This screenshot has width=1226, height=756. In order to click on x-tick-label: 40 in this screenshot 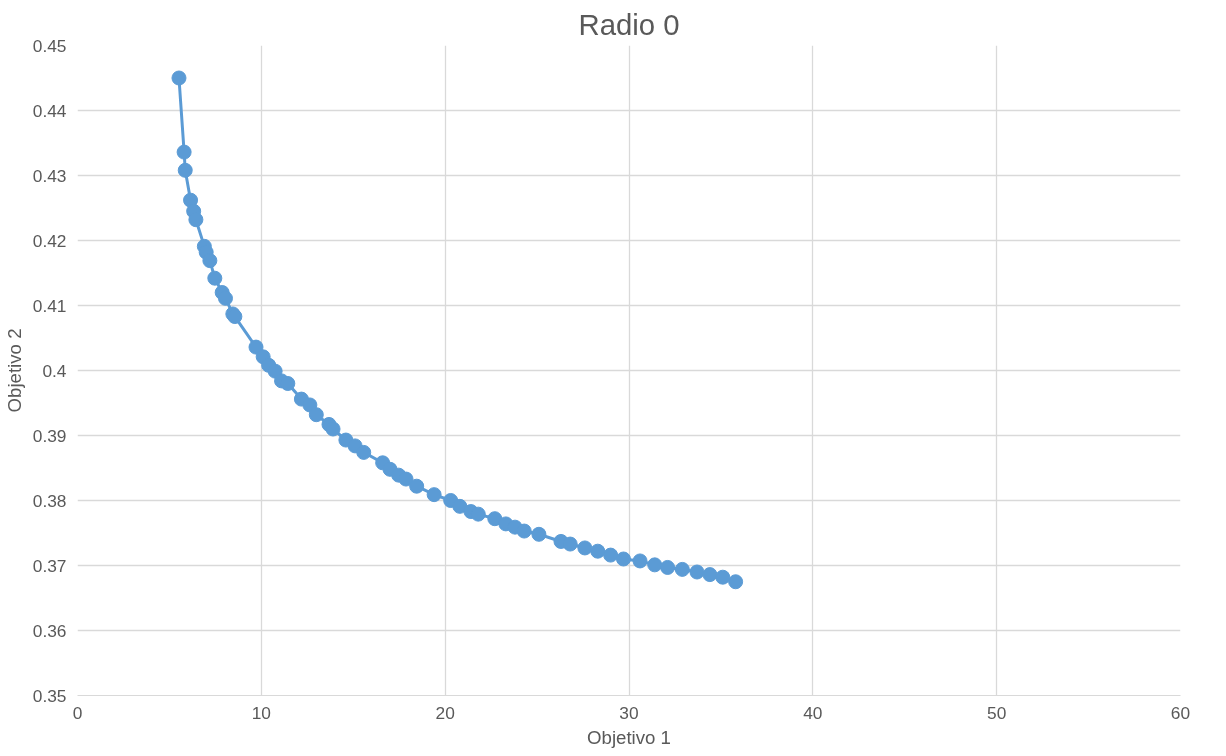, I will do `click(813, 712)`.